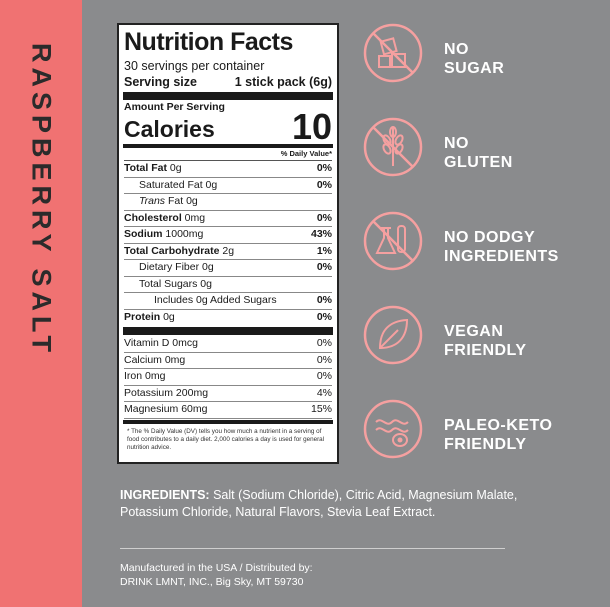  I want to click on vitamin-dv: 4%, so click(324, 392).